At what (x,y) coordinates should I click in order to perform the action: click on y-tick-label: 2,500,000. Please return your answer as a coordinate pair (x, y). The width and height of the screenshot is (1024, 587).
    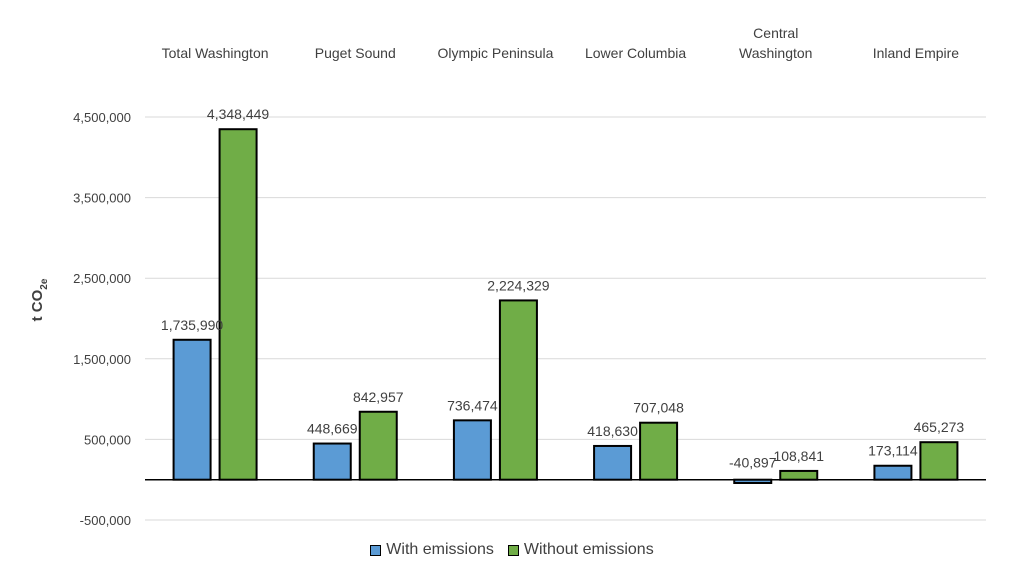
    Looking at the image, I should click on (102, 278).